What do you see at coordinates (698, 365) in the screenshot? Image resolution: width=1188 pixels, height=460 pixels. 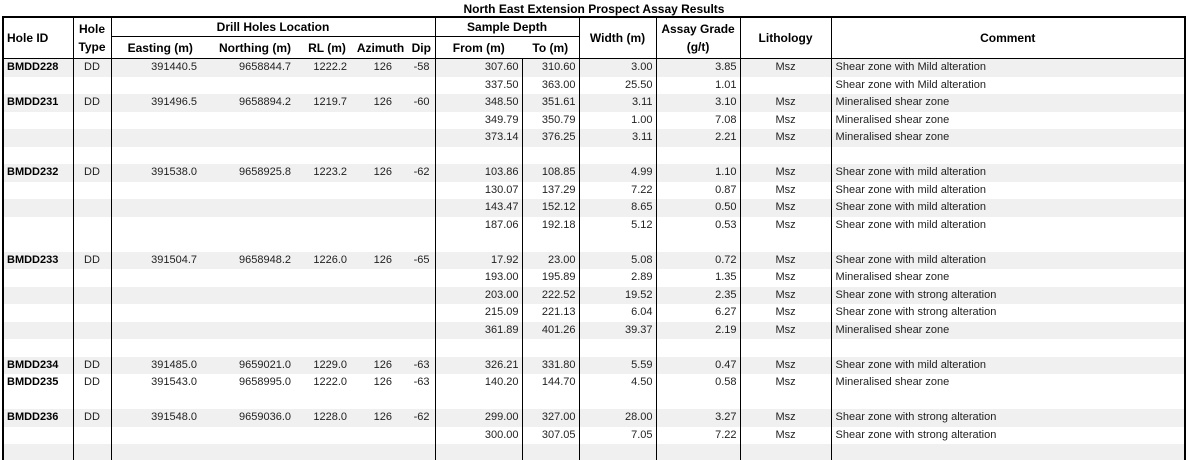 I see `cell-assay: 0.47` at bounding box center [698, 365].